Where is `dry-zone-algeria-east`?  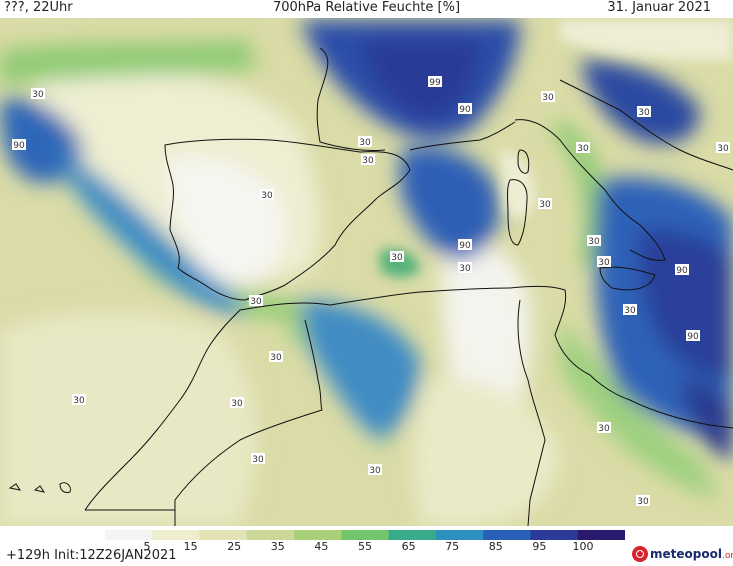
dry-zone-algeria-east is located at coordinates (486, 452).